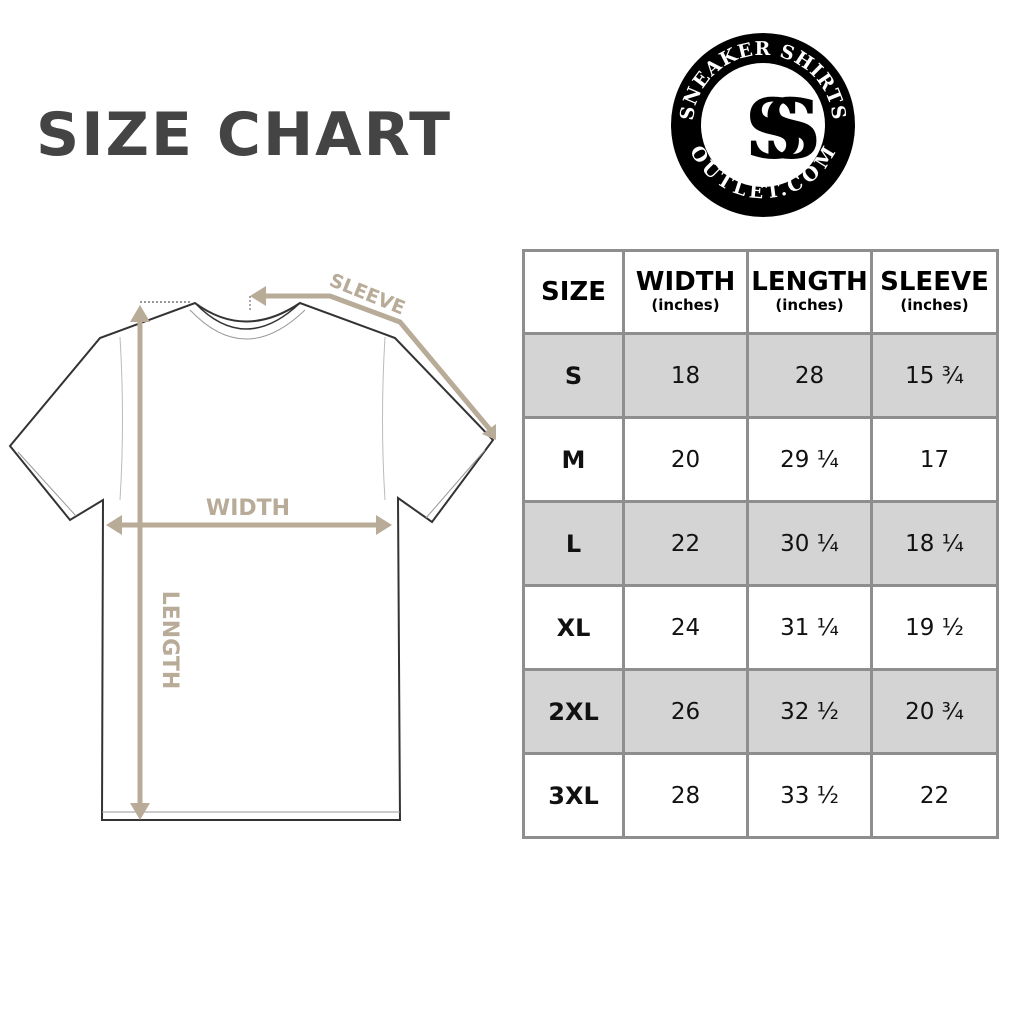 The height and width of the screenshot is (1024, 1024). I want to click on table-row: S 18 28 15 ¾, so click(760, 375).